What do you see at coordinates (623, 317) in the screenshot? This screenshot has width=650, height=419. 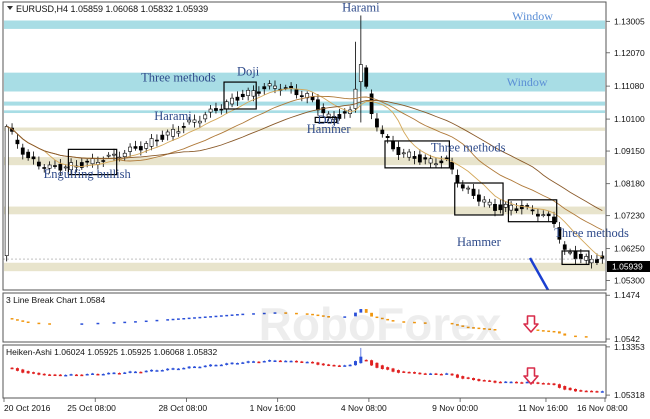 I see `line-break-axis: 1.1474 1.0542` at bounding box center [623, 317].